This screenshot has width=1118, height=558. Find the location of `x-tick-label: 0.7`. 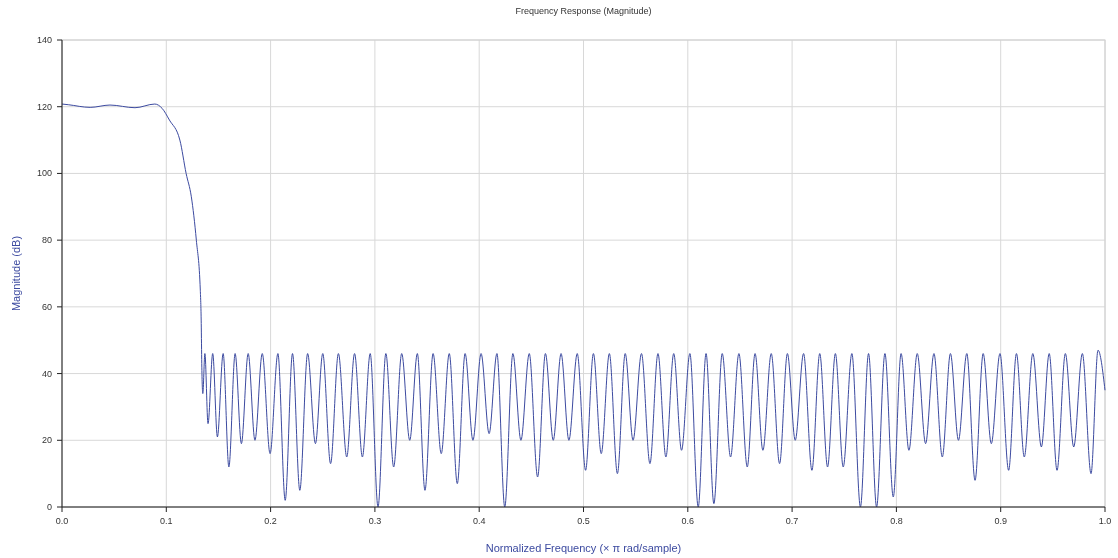

x-tick-label: 0.7 is located at coordinates (792, 521).